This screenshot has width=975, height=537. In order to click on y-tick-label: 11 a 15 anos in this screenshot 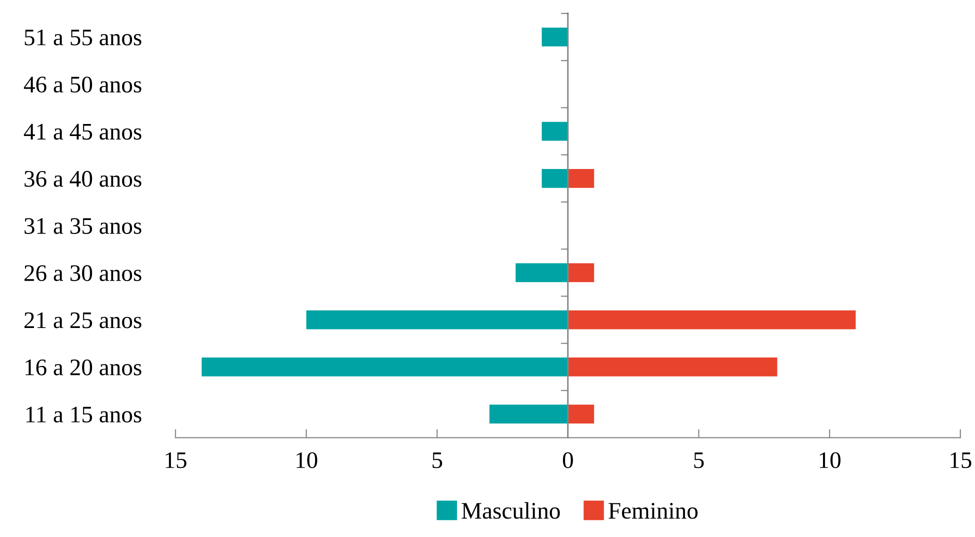, I will do `click(84, 414)`.